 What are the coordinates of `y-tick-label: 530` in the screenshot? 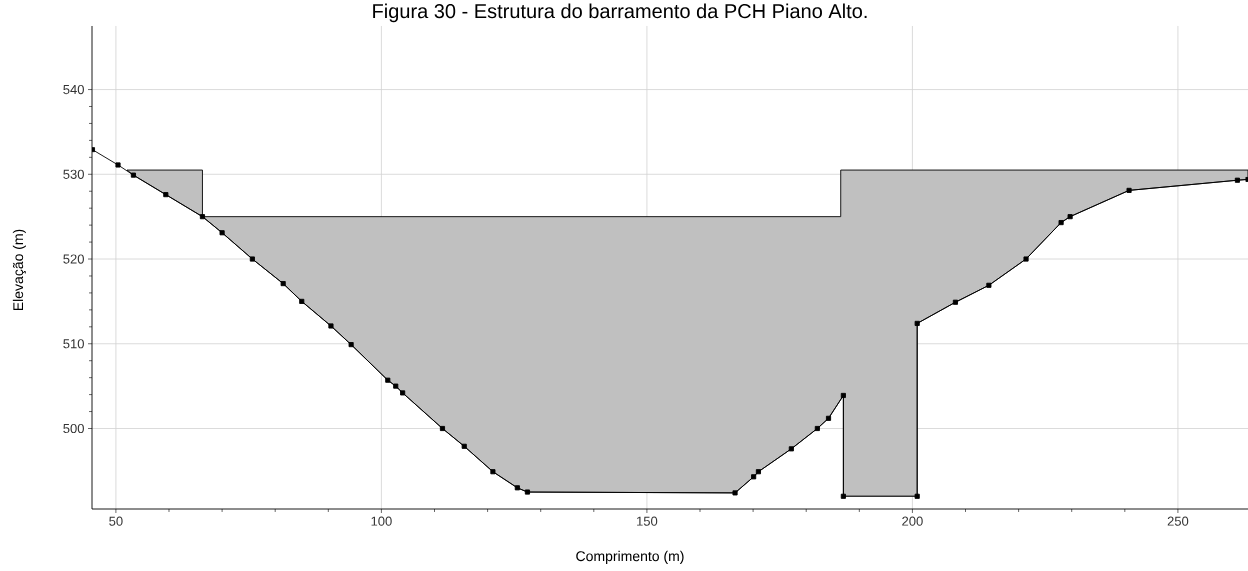 It's located at (73, 174).